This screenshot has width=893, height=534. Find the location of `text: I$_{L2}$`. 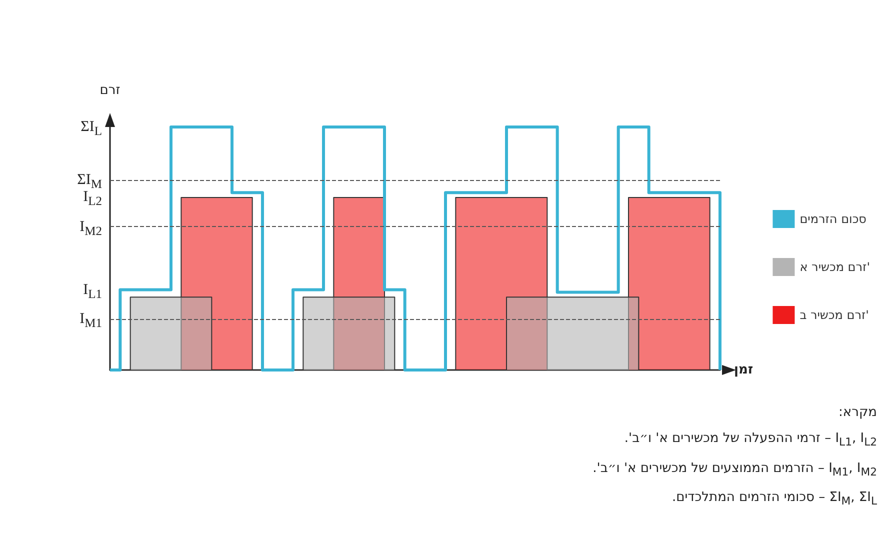

text: I$_{L2}$ is located at coordinates (92, 198).